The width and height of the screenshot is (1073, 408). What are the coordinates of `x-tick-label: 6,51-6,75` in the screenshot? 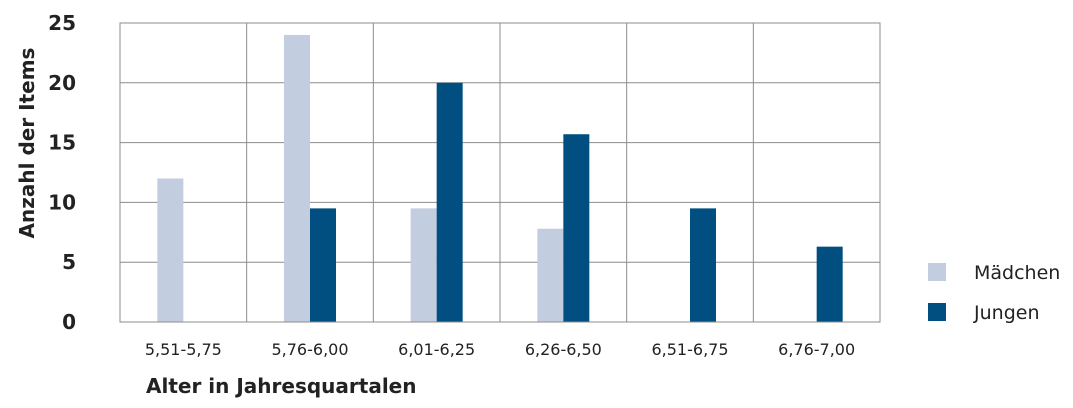 It's located at (689, 349).